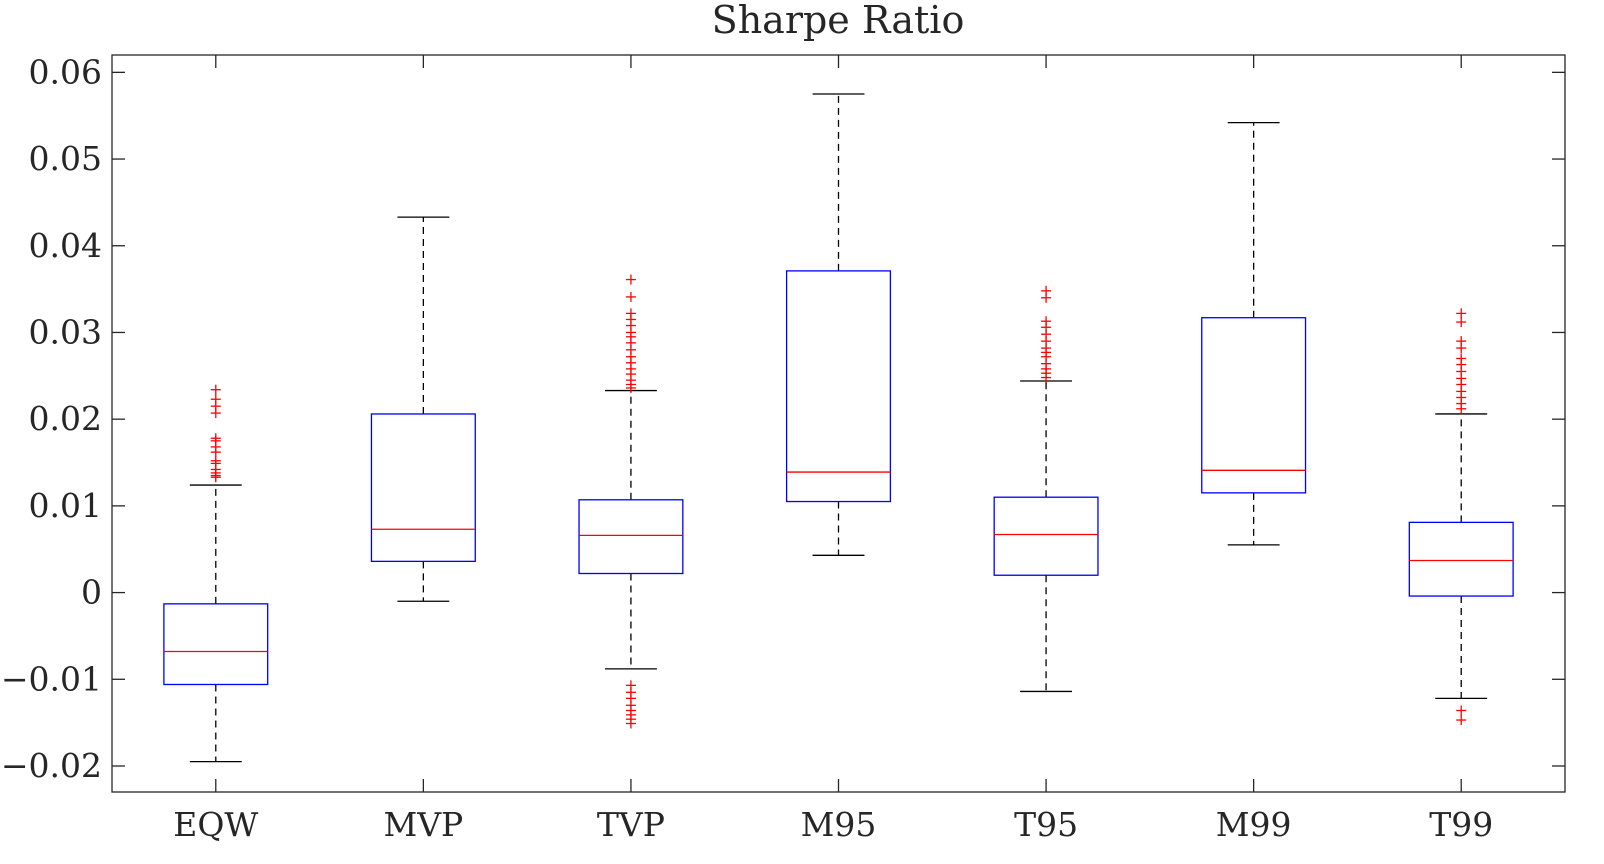  I want to click on y-tick-label: 0.03, so click(65, 331).